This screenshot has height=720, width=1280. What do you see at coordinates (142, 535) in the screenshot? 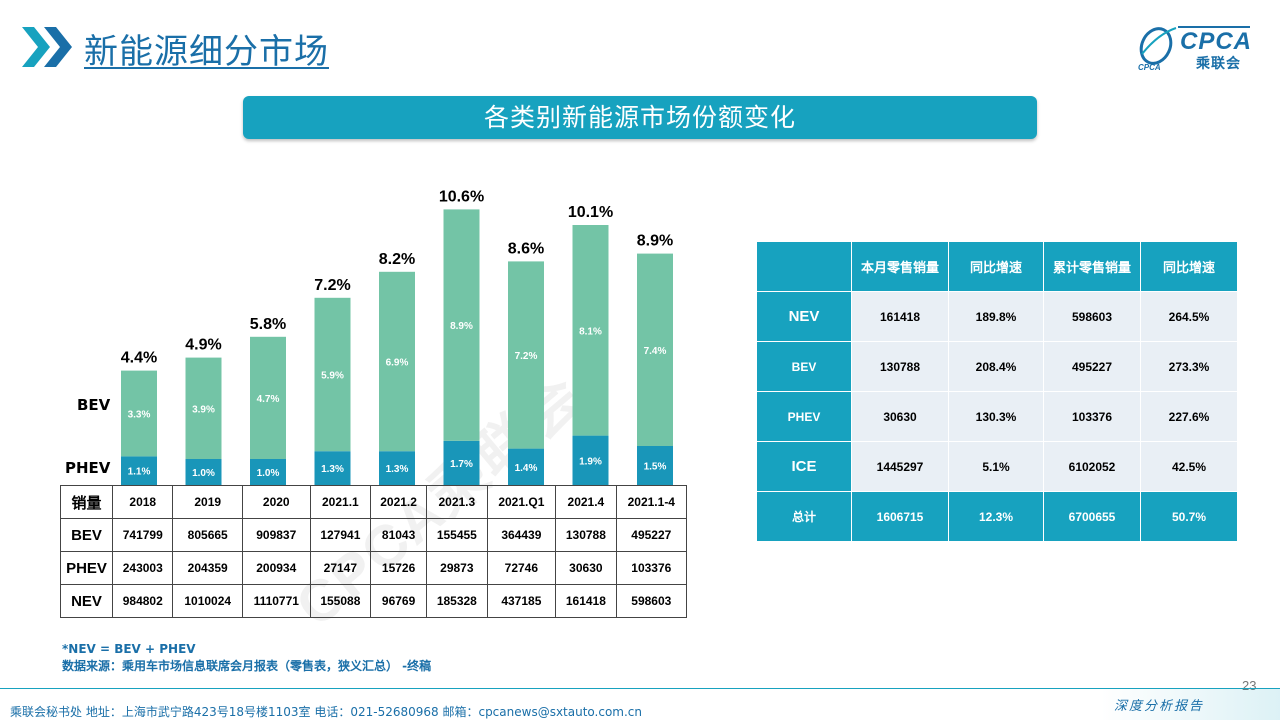
I see `table-cell: 741799` at bounding box center [142, 535].